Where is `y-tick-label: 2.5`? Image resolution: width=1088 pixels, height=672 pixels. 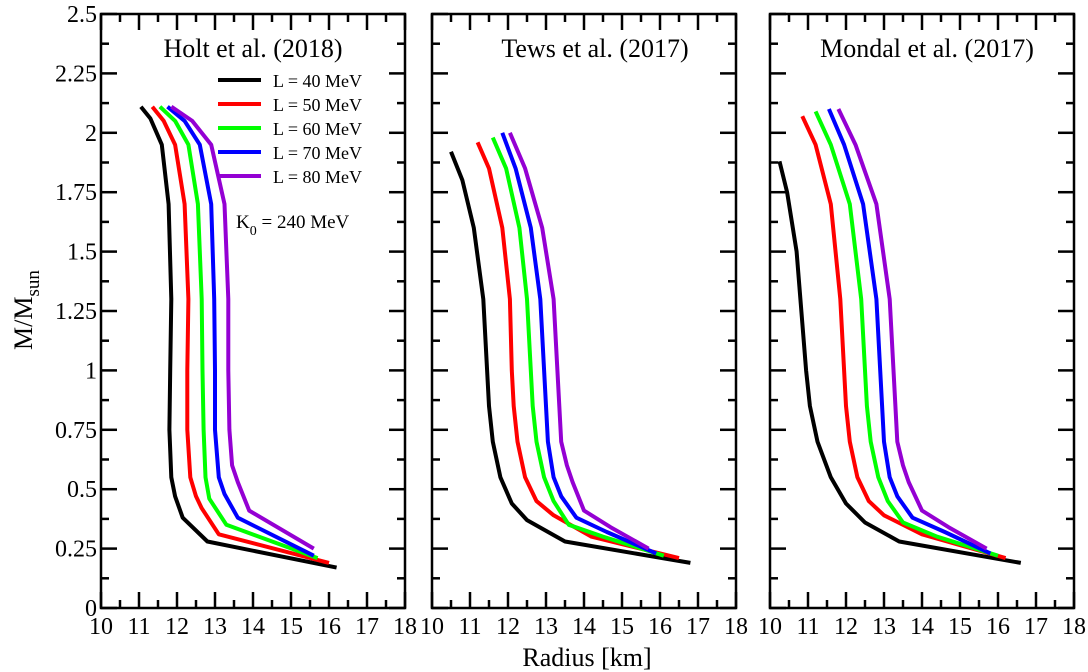
y-tick-label: 2.5 is located at coordinates (82, 15).